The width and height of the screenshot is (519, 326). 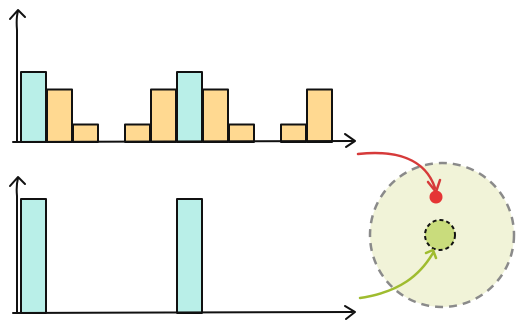 I want to click on top-y-axis, so click(x=17, y=76).